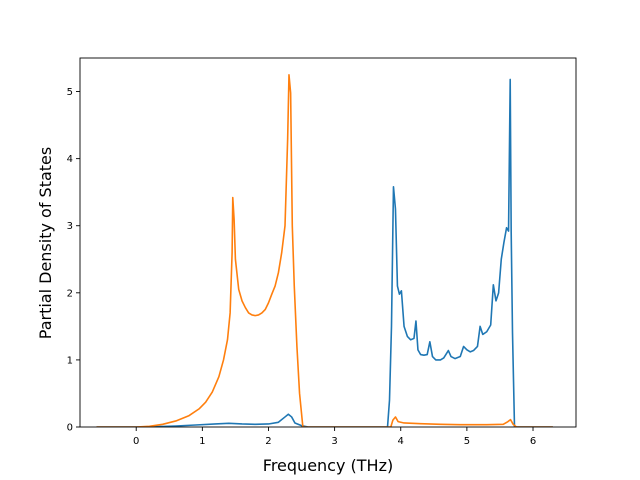 The image size is (640, 480). What do you see at coordinates (70, 293) in the screenshot?
I see `y-tick-label: 2` at bounding box center [70, 293].